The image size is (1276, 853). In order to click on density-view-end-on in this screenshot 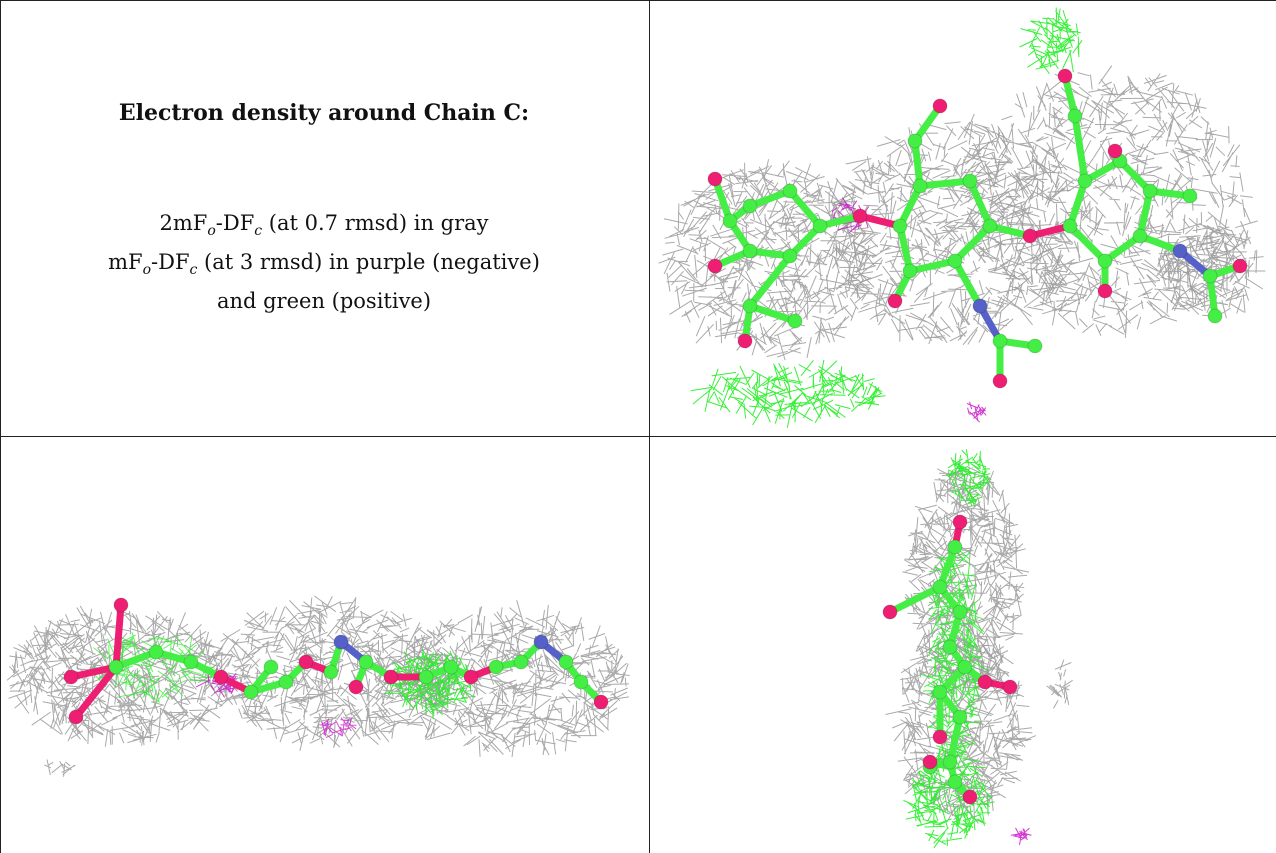, I will do `click(977, 649)`.